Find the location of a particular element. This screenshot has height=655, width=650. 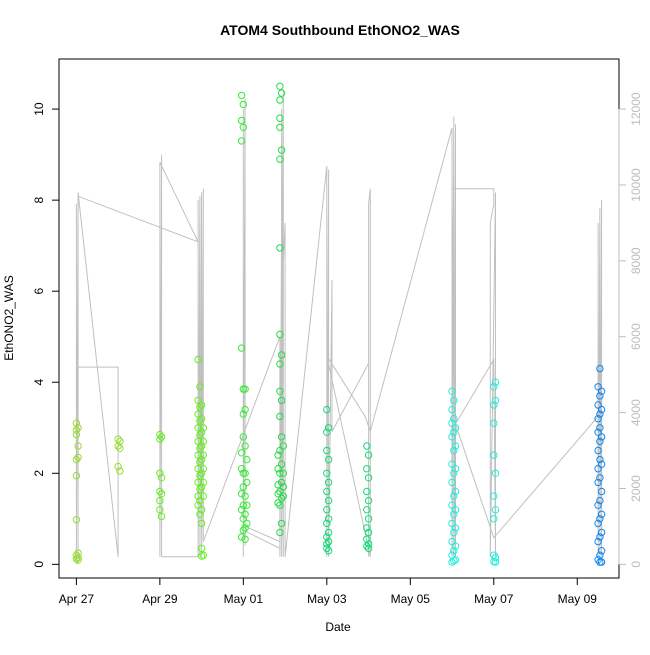

secondary-y-axis: 0 2000 4000 6000 8000 10000 12000 is located at coordinates (630, 330).